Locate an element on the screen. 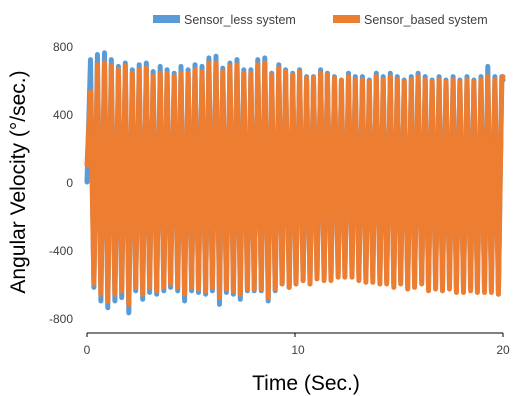 This screenshot has width=514, height=396. legend-label-sensor-based: Sensor_based system is located at coordinates (426, 20).